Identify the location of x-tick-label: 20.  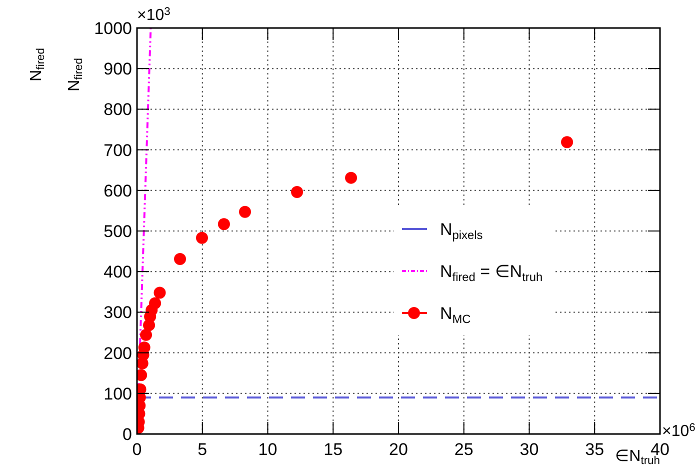
(398, 449).